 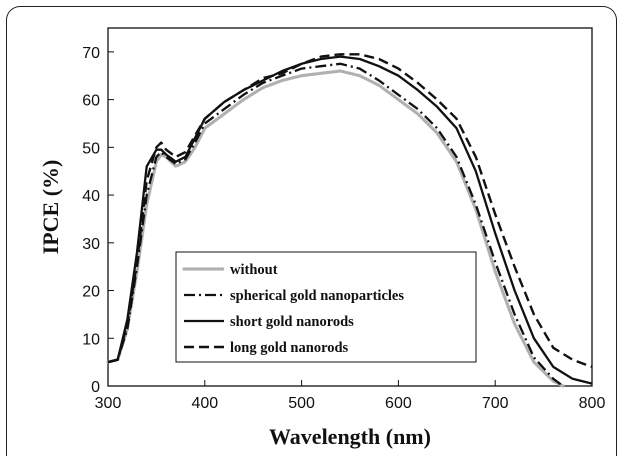 What do you see at coordinates (317, 296) in the screenshot?
I see `legend-label: spherical gold nanoparticles` at bounding box center [317, 296].